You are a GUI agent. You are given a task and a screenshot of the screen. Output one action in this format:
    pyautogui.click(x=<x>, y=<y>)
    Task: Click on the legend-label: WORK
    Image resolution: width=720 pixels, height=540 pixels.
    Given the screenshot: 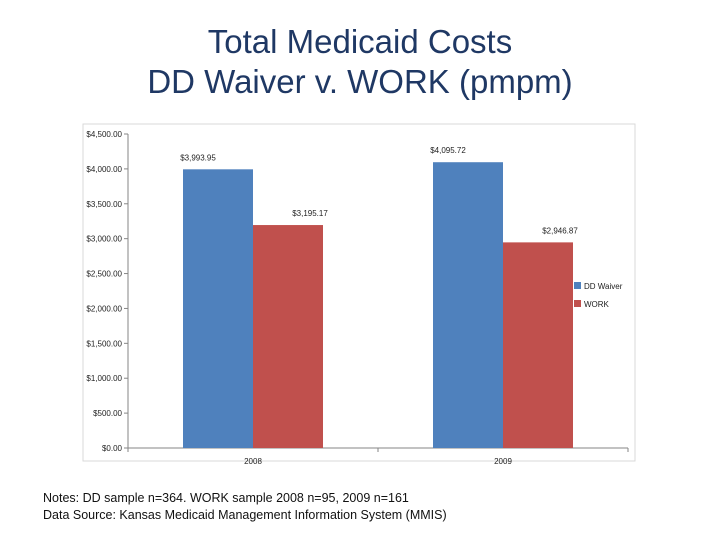 What is the action you would take?
    pyautogui.click(x=597, y=304)
    